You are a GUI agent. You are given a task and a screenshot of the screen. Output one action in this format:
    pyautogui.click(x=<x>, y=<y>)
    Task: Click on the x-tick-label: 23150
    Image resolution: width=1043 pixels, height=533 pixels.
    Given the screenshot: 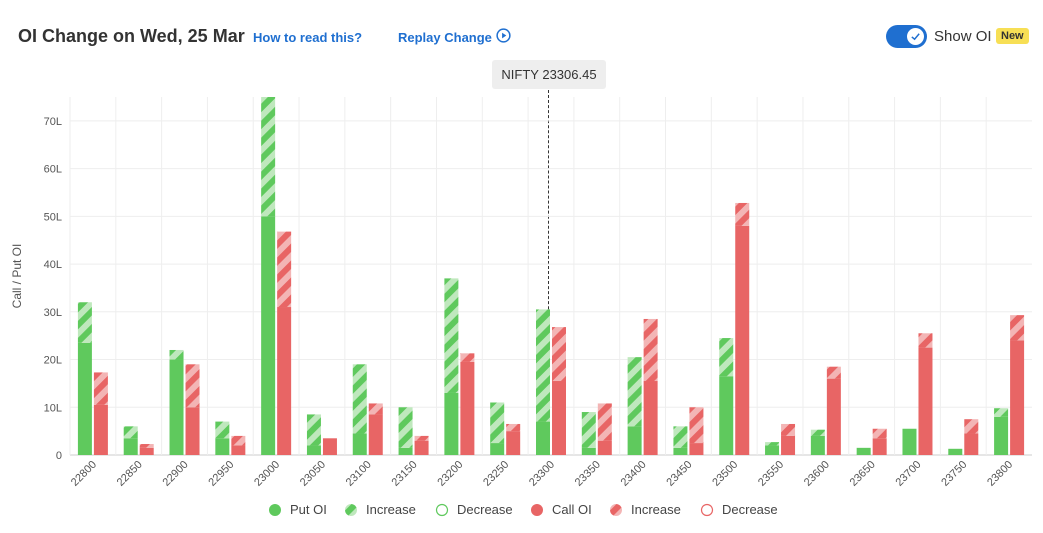 What is the action you would take?
    pyautogui.click(x=405, y=474)
    